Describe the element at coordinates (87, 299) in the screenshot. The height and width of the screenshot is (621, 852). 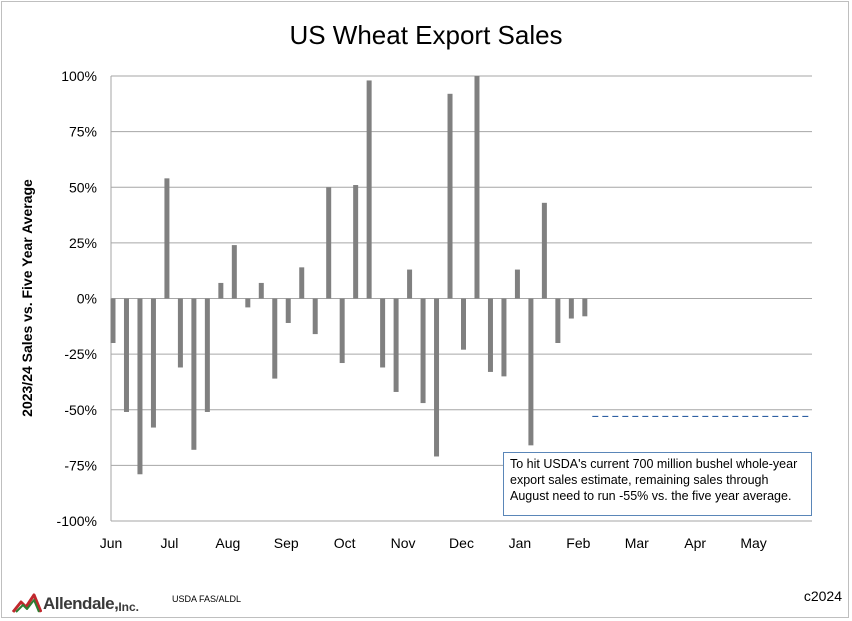
I see `y-tick-label: 0%` at that location.